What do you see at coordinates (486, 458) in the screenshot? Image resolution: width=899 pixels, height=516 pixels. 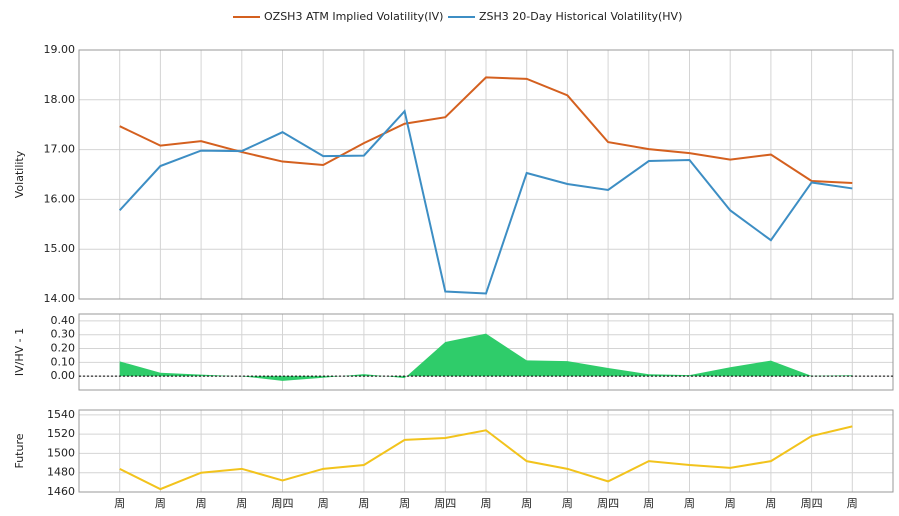 I see `series-line` at bounding box center [486, 458].